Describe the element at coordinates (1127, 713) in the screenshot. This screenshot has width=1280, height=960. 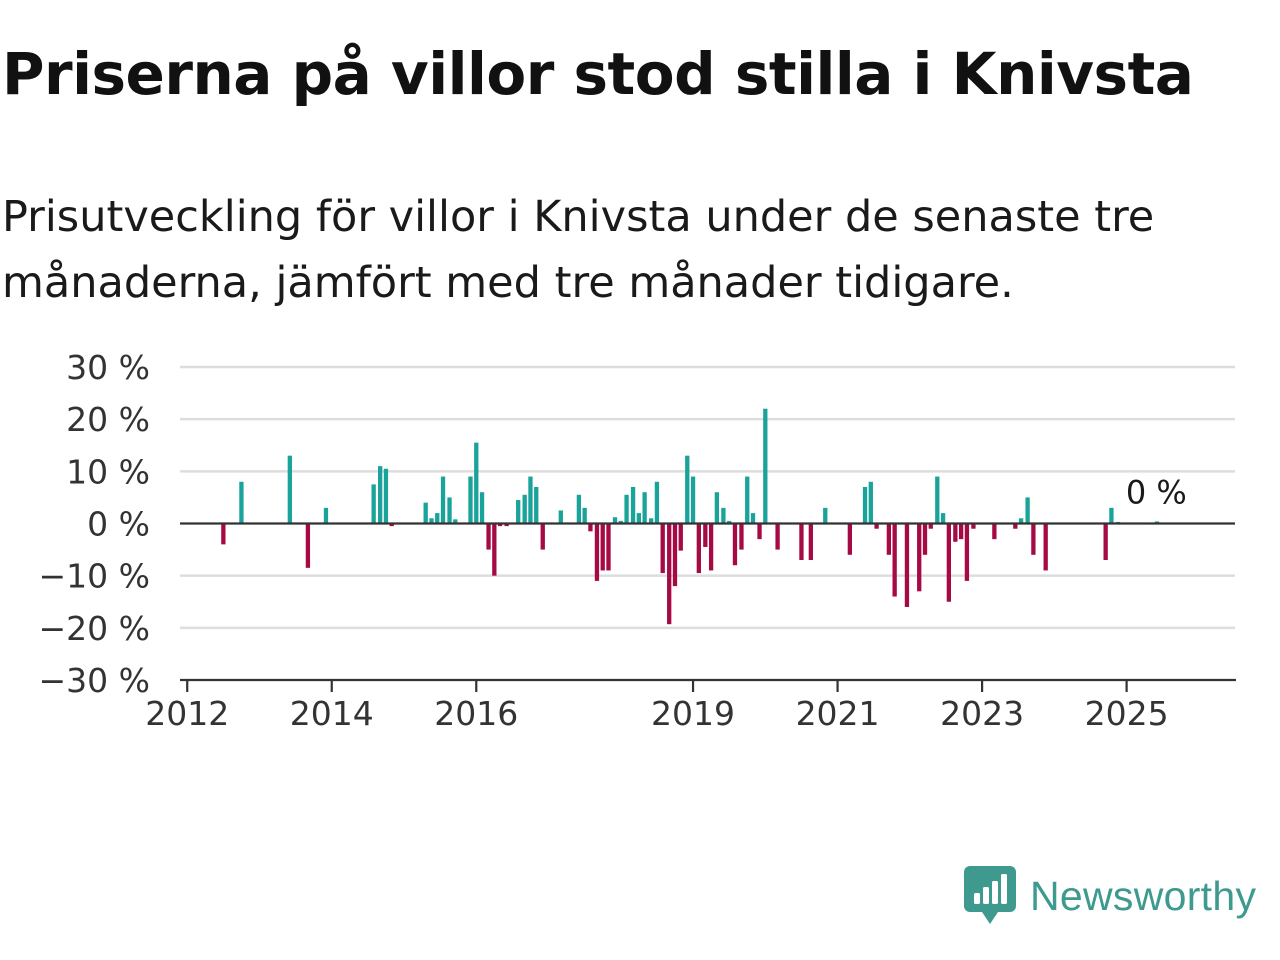
I see `x-tick-label: 2025` at that location.